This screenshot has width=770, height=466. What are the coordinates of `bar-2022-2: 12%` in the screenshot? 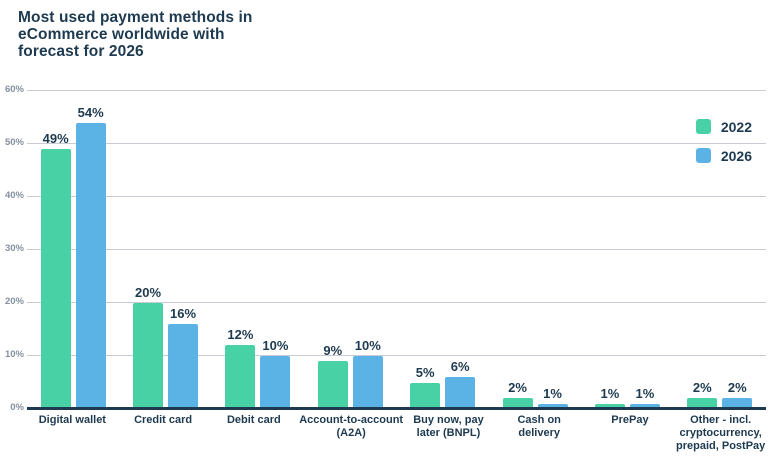 It's located at (240, 368).